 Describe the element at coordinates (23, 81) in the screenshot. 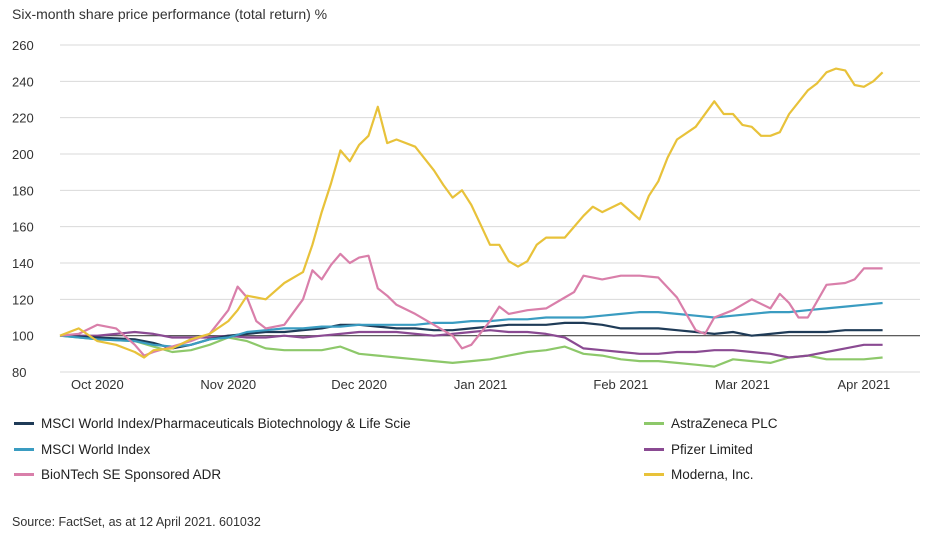

I see `y-tick-label: 240` at that location.